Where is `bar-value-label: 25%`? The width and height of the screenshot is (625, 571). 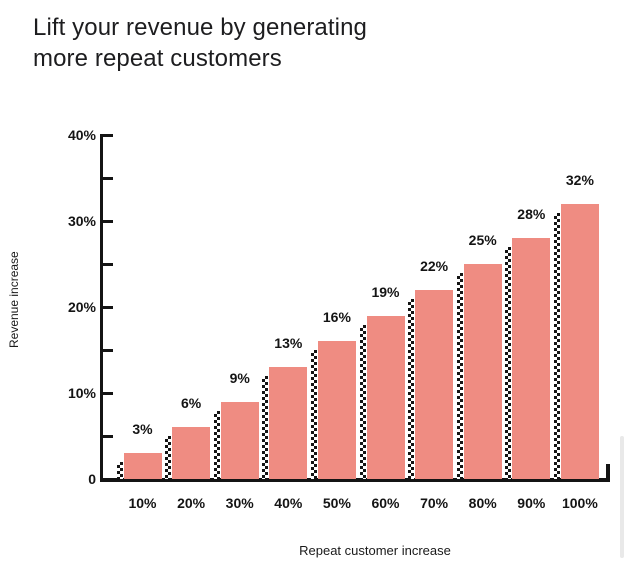
bar-value-label: 25% is located at coordinates (482, 240).